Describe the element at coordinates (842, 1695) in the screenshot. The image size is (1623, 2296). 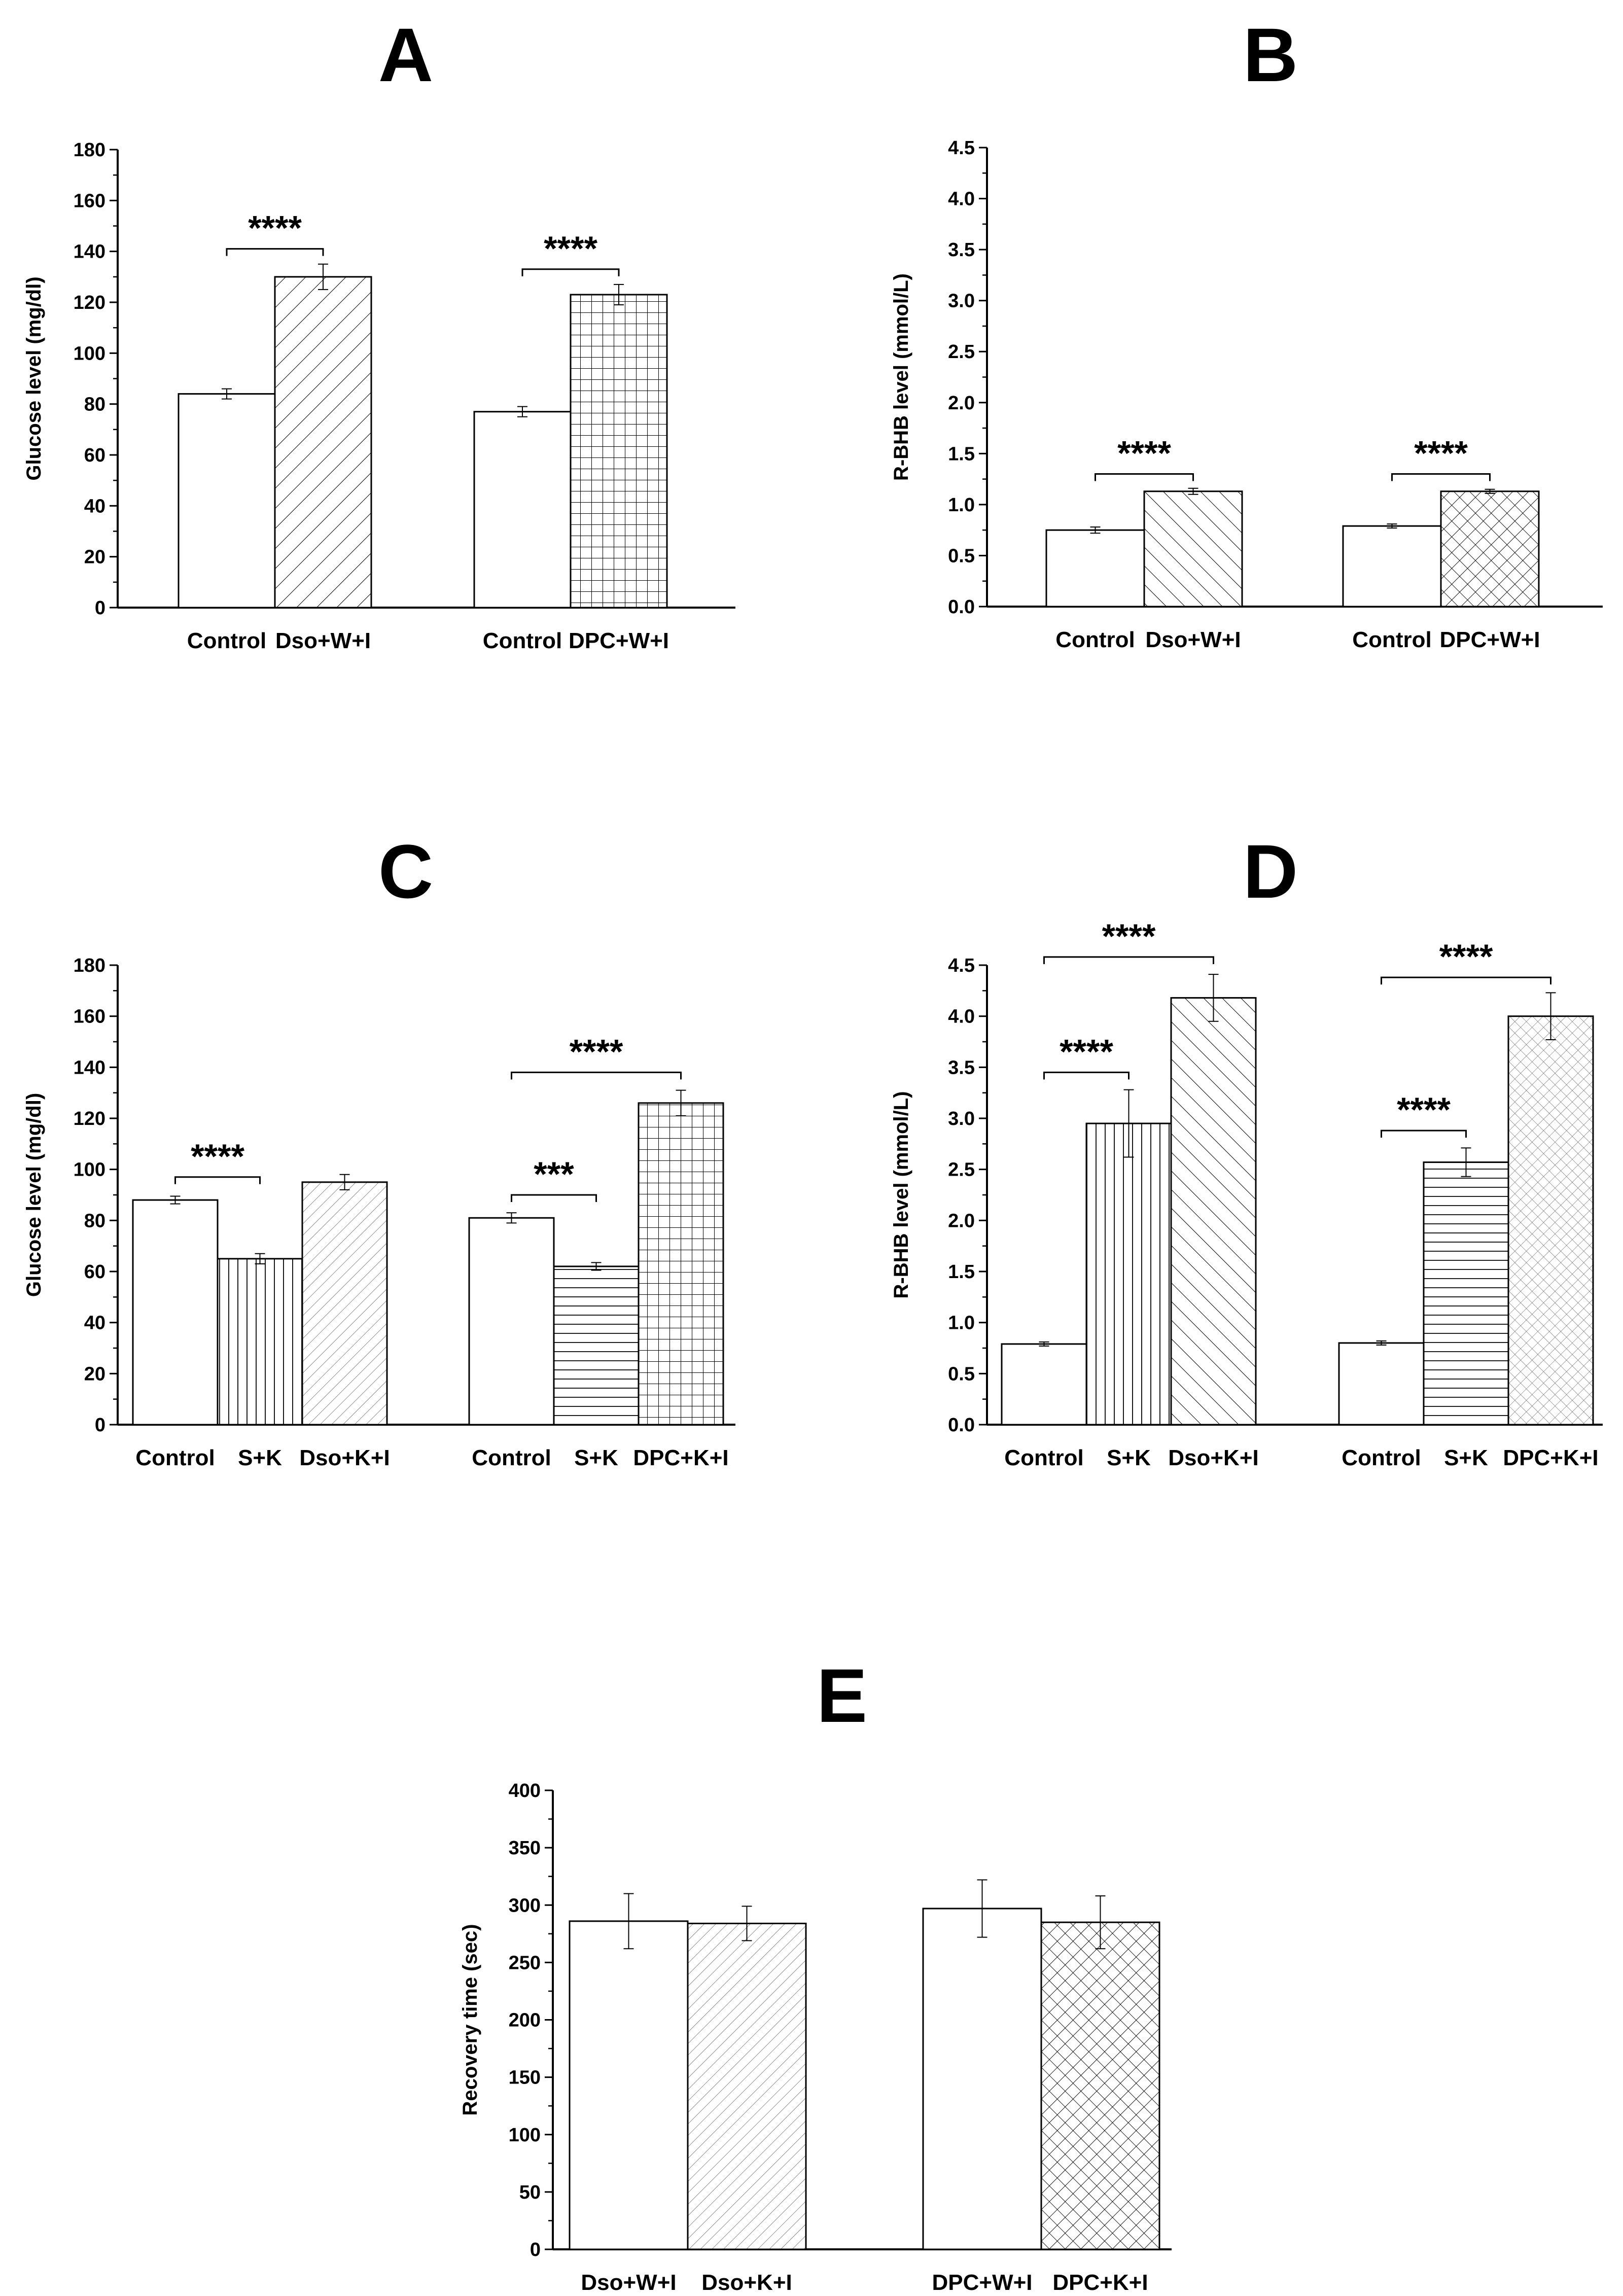
I see `panel-letter: E` at that location.